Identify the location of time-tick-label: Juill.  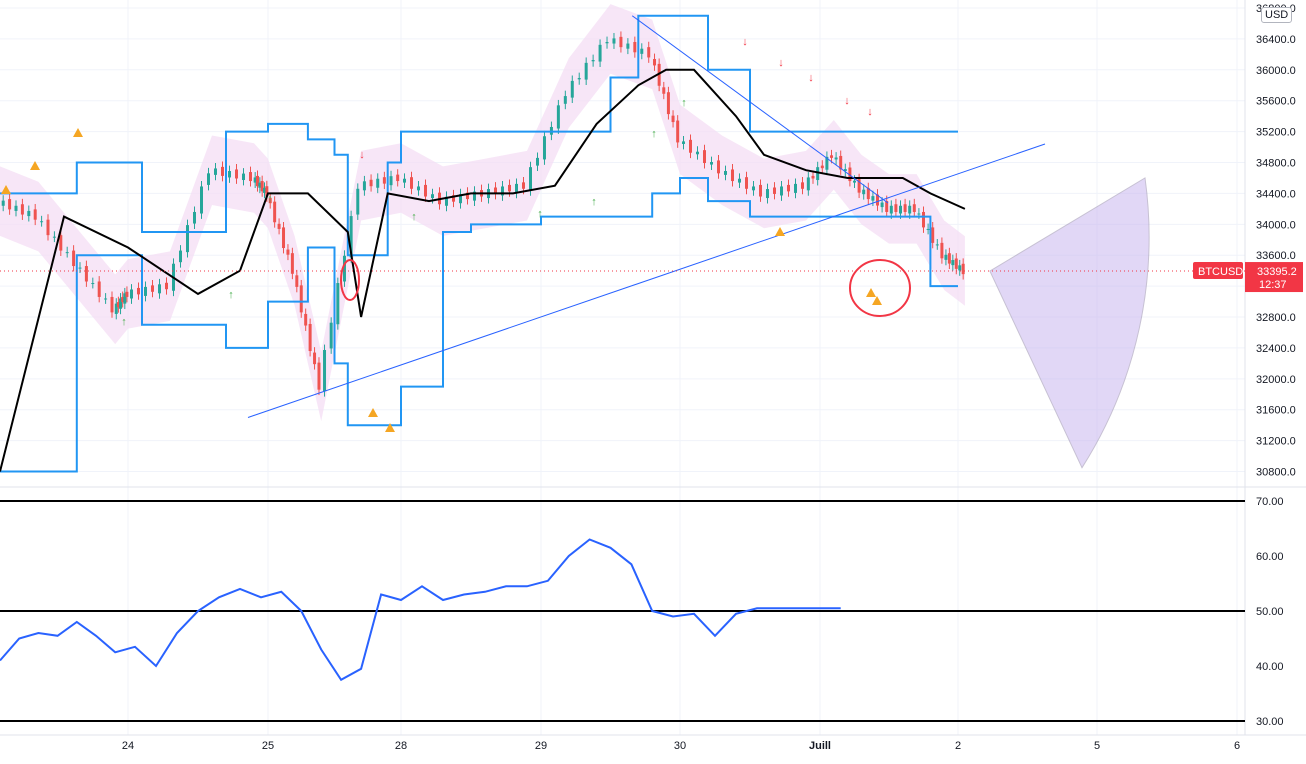
(820, 746).